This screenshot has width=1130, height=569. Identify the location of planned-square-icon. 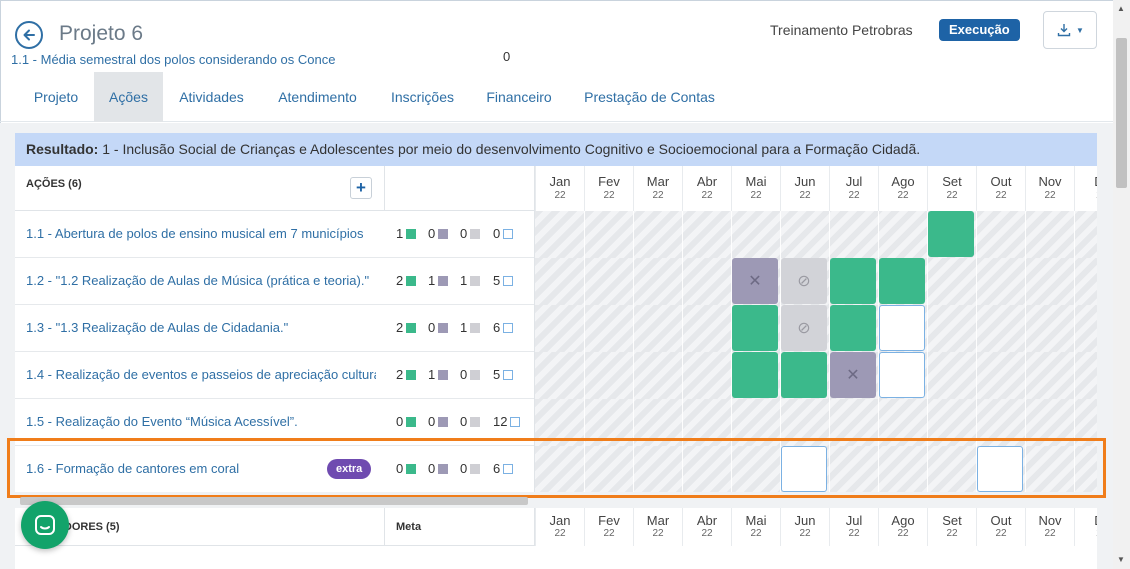
(508, 281).